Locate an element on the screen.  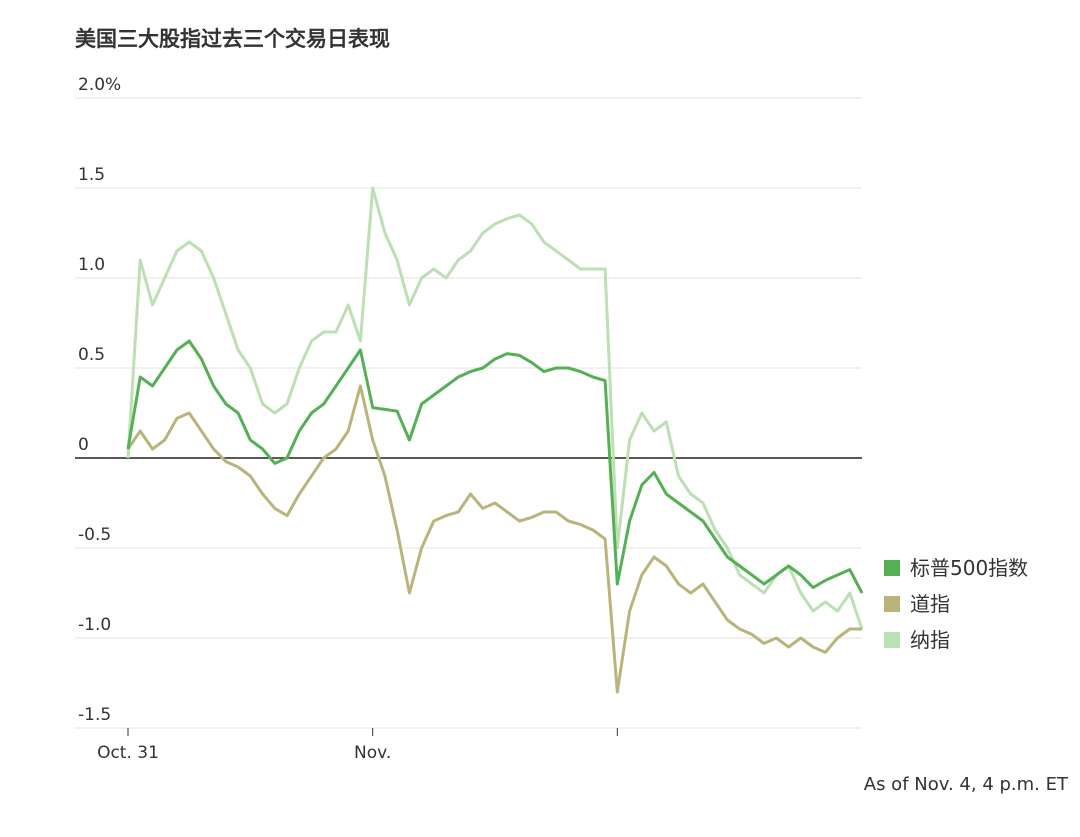
x-tick-label: Oct. 31 is located at coordinates (128, 753).